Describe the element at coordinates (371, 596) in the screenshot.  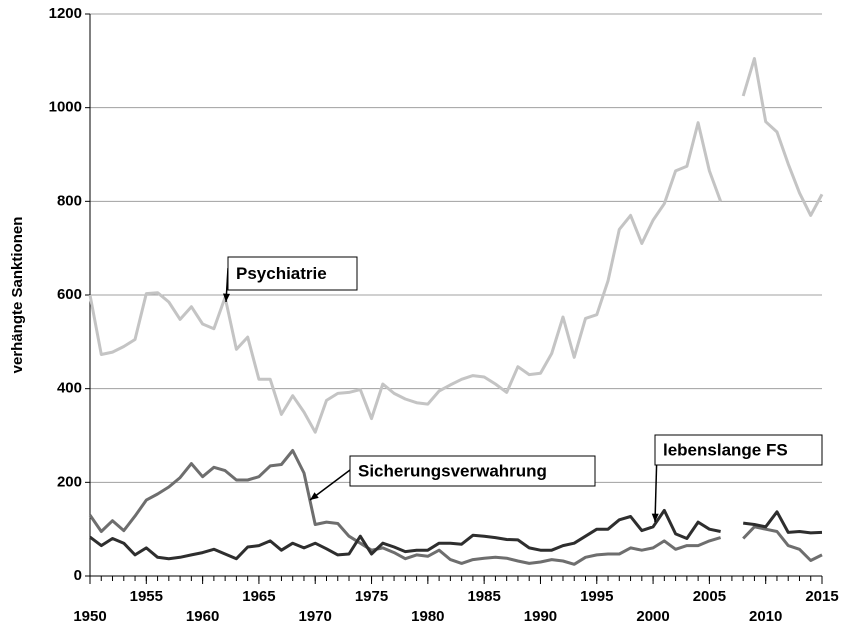
I see `x-tick-label: 1975` at that location.